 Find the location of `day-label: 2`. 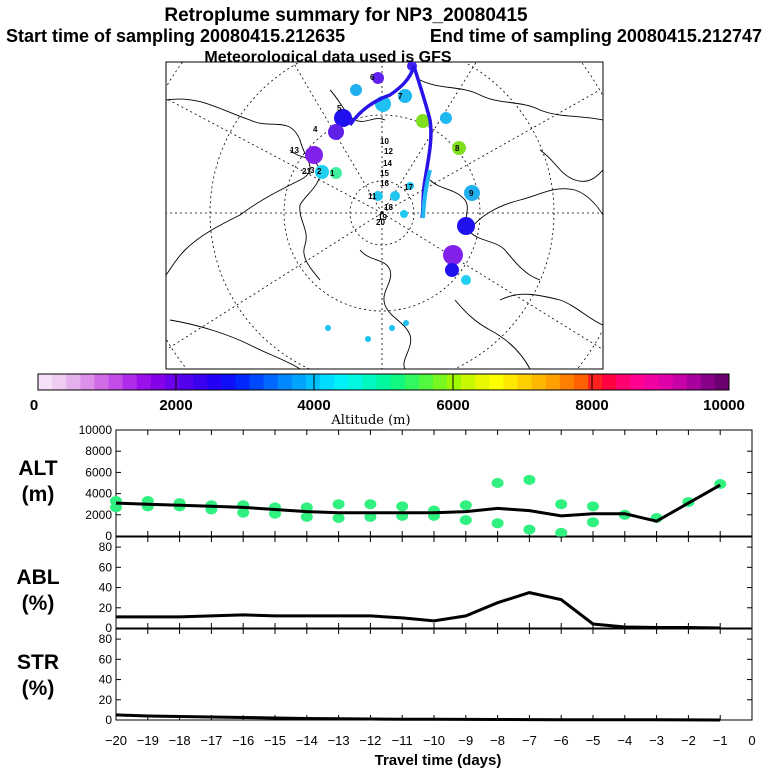

day-label: 2 is located at coordinates (319, 171).